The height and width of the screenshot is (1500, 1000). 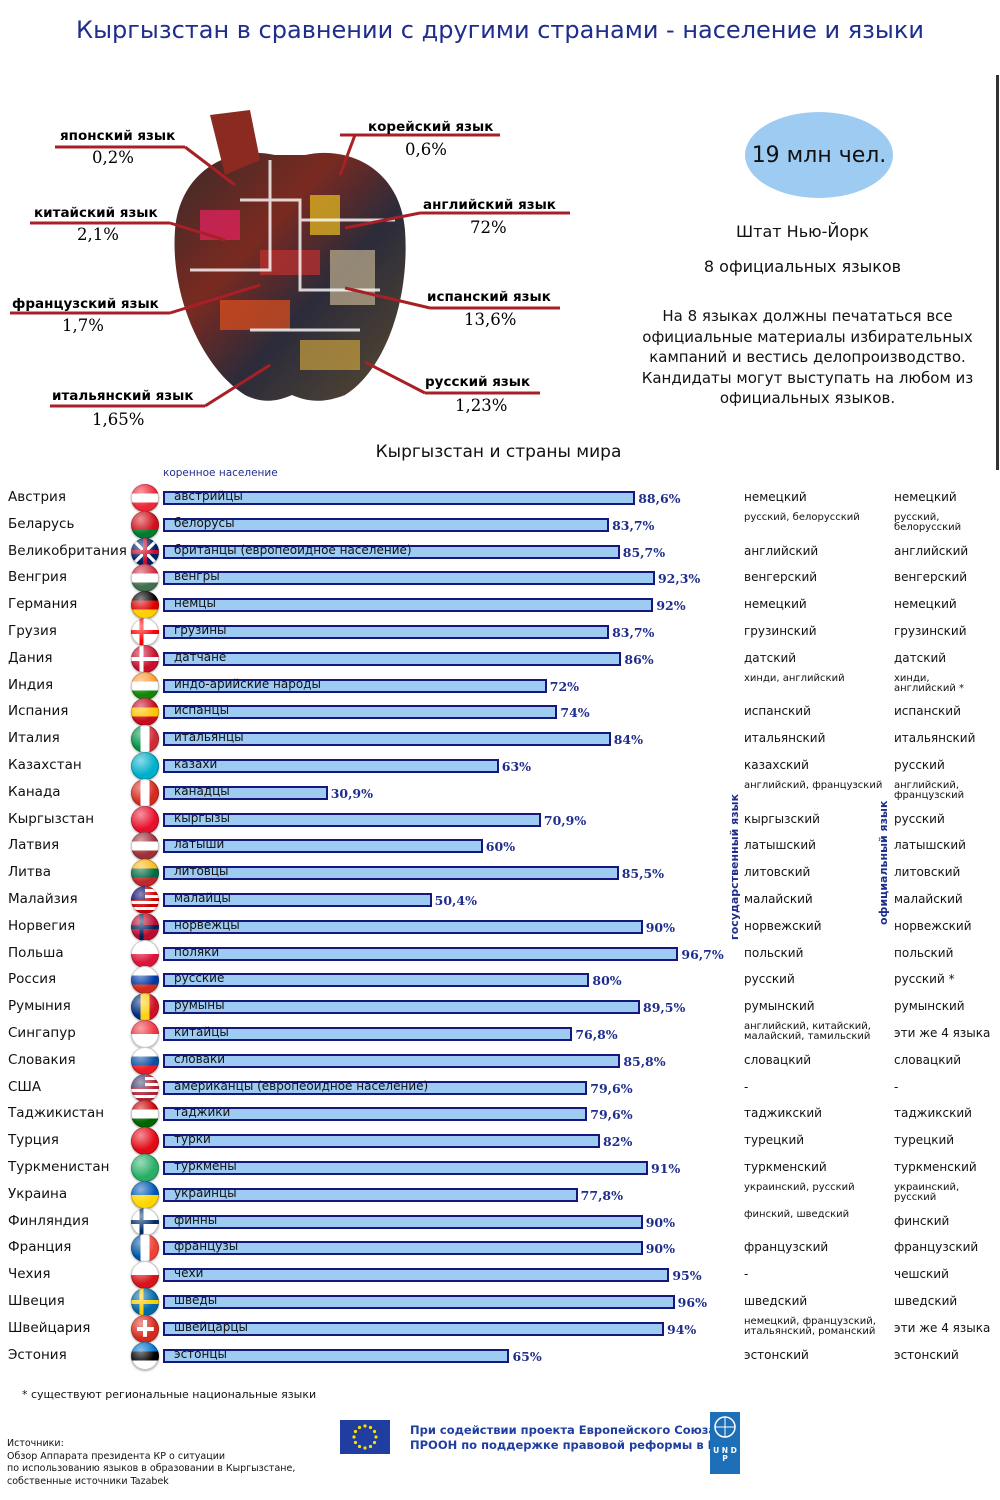 What do you see at coordinates (802, 517) in the screenshot?
I see `state-language: русский, белорусский` at bounding box center [802, 517].